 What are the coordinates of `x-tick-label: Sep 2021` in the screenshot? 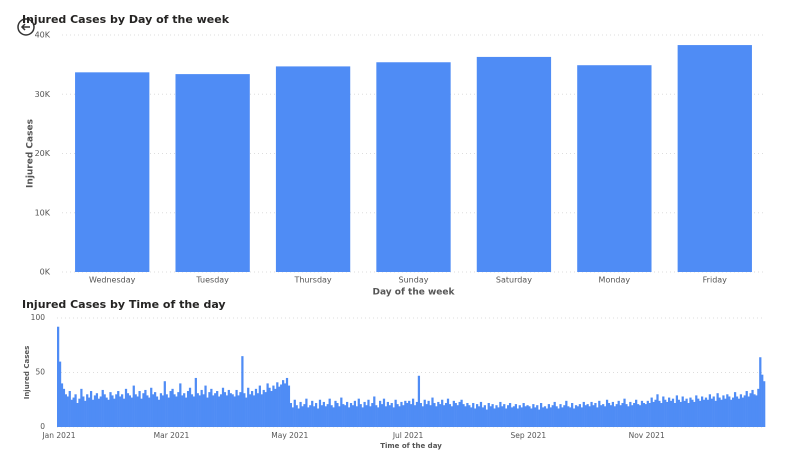 It's located at (529, 435).